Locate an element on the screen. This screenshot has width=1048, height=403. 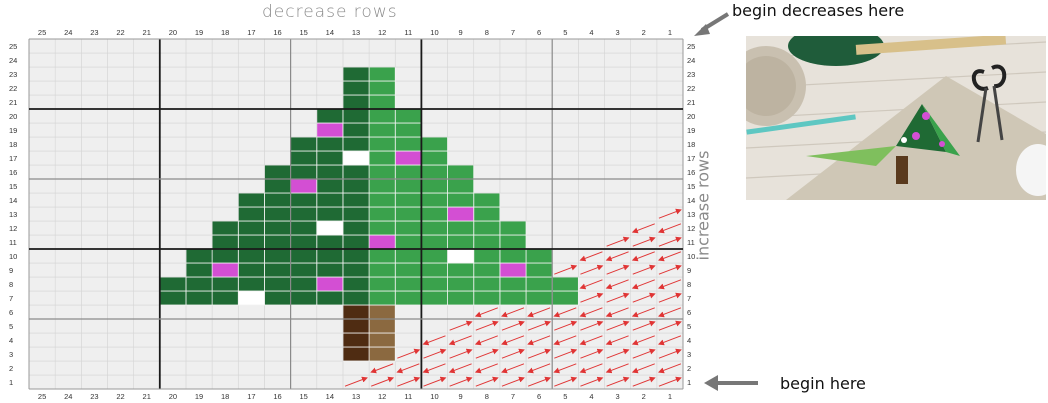
row-number-left: 16 is located at coordinates (13, 172).